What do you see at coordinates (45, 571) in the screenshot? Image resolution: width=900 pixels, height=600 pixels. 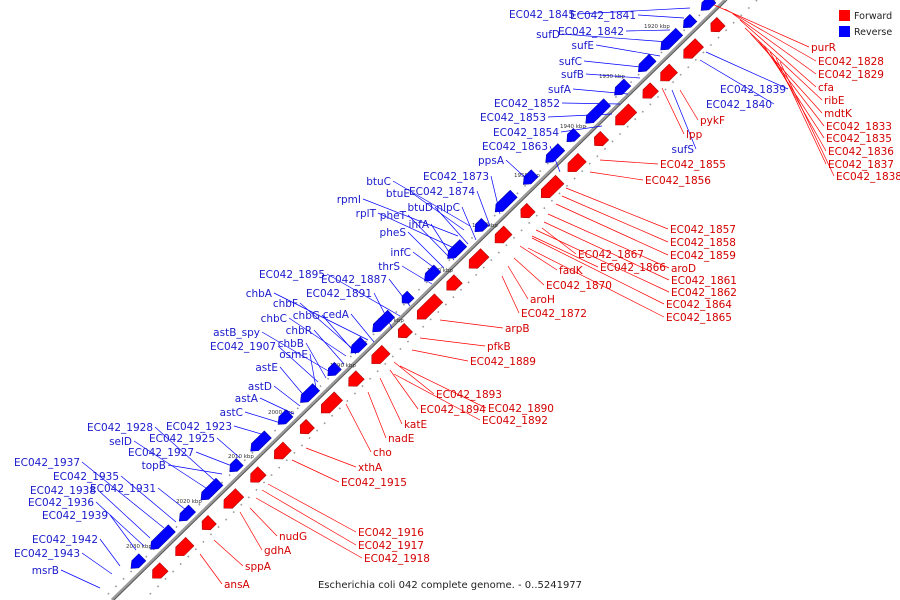 I see `reverse-gene-label: msrB` at bounding box center [45, 571].